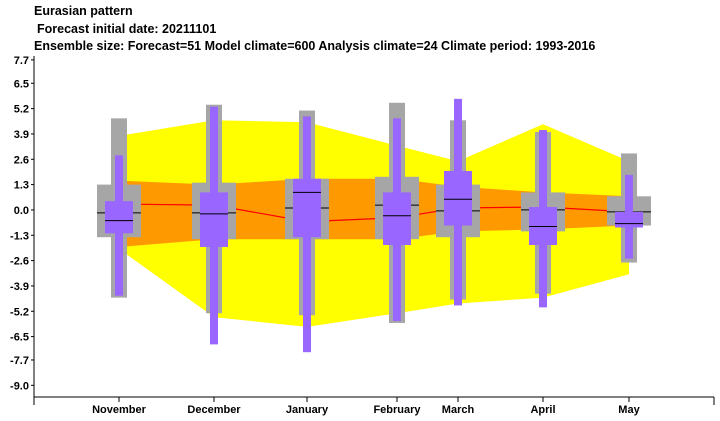  What do you see at coordinates (21, 186) in the screenshot?
I see `y-tick-label: 1.3` at bounding box center [21, 186].